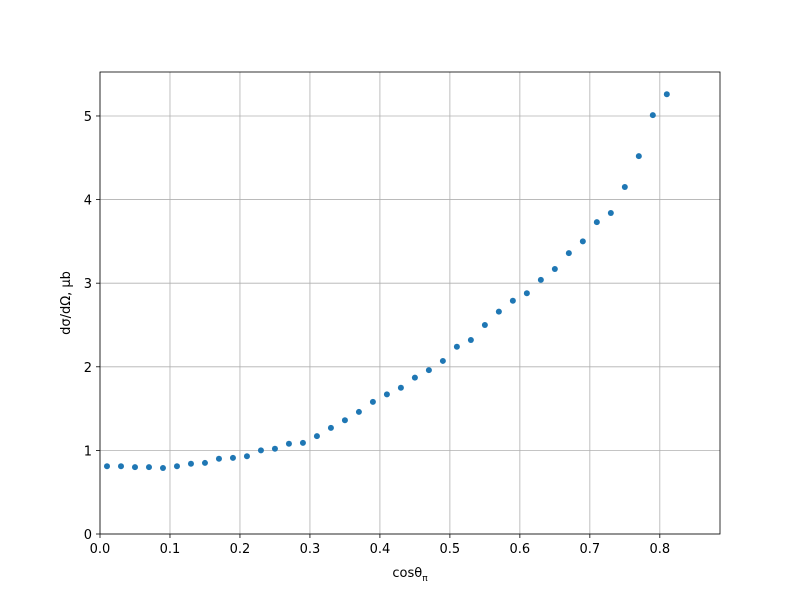 This screenshot has height=604, width=800. I want to click on x-axis-label: cosθπ, so click(410, 575).